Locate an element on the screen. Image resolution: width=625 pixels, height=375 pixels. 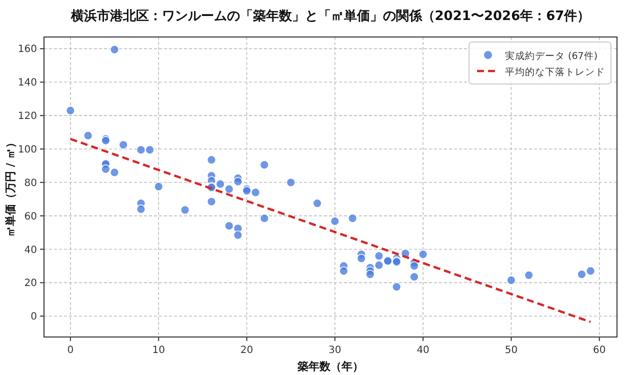
legend-label: 平均的な下落トレンド is located at coordinates (555, 72).